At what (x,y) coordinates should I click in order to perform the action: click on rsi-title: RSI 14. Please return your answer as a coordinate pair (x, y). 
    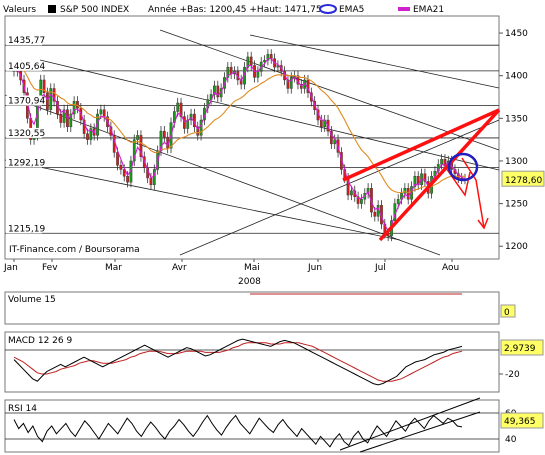
    Looking at the image, I should click on (22, 409).